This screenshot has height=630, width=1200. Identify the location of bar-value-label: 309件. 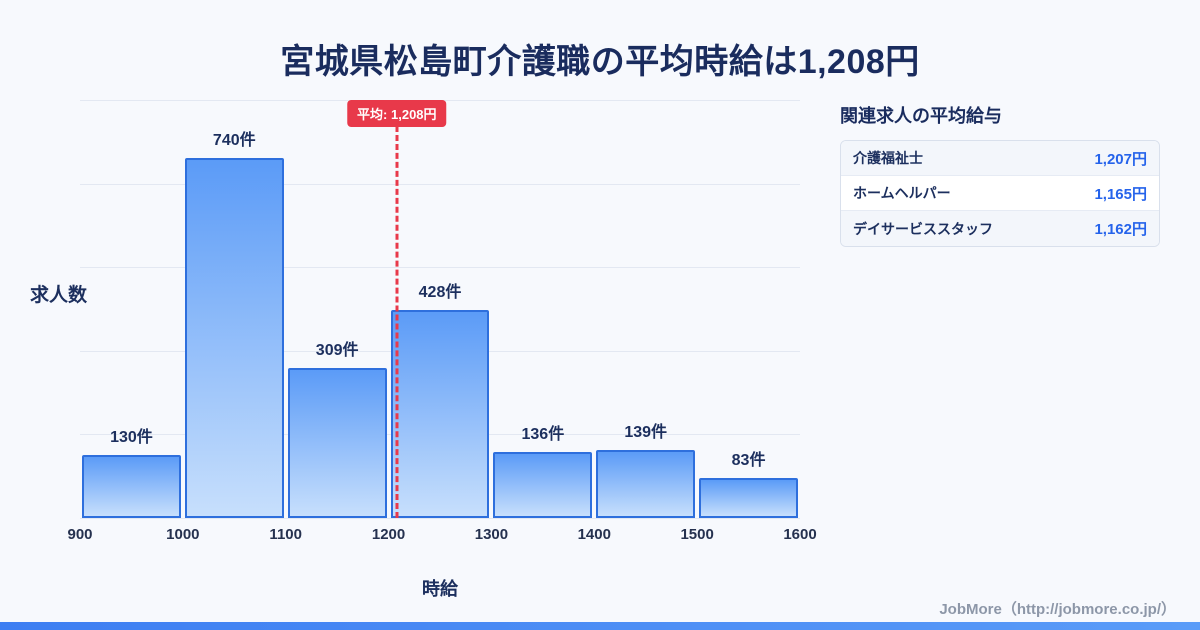
(337, 350).